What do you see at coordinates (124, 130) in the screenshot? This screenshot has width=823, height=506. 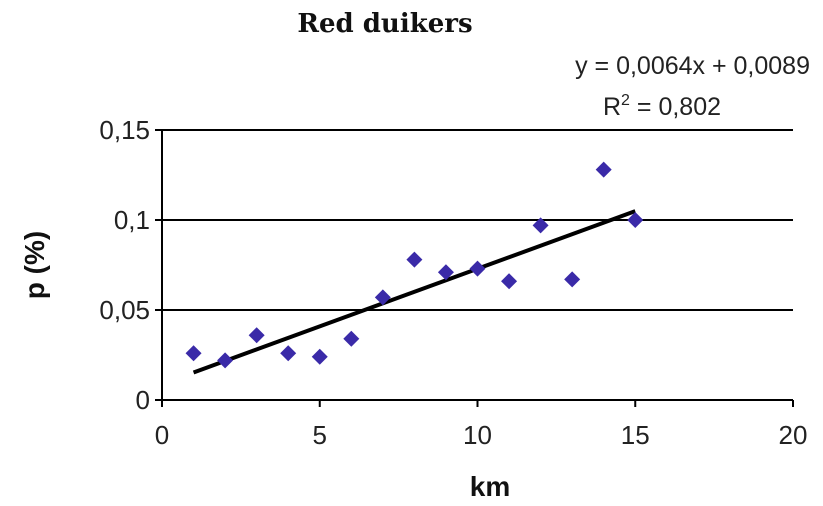 I see `y-tick-label-3: 0,15` at bounding box center [124, 130].